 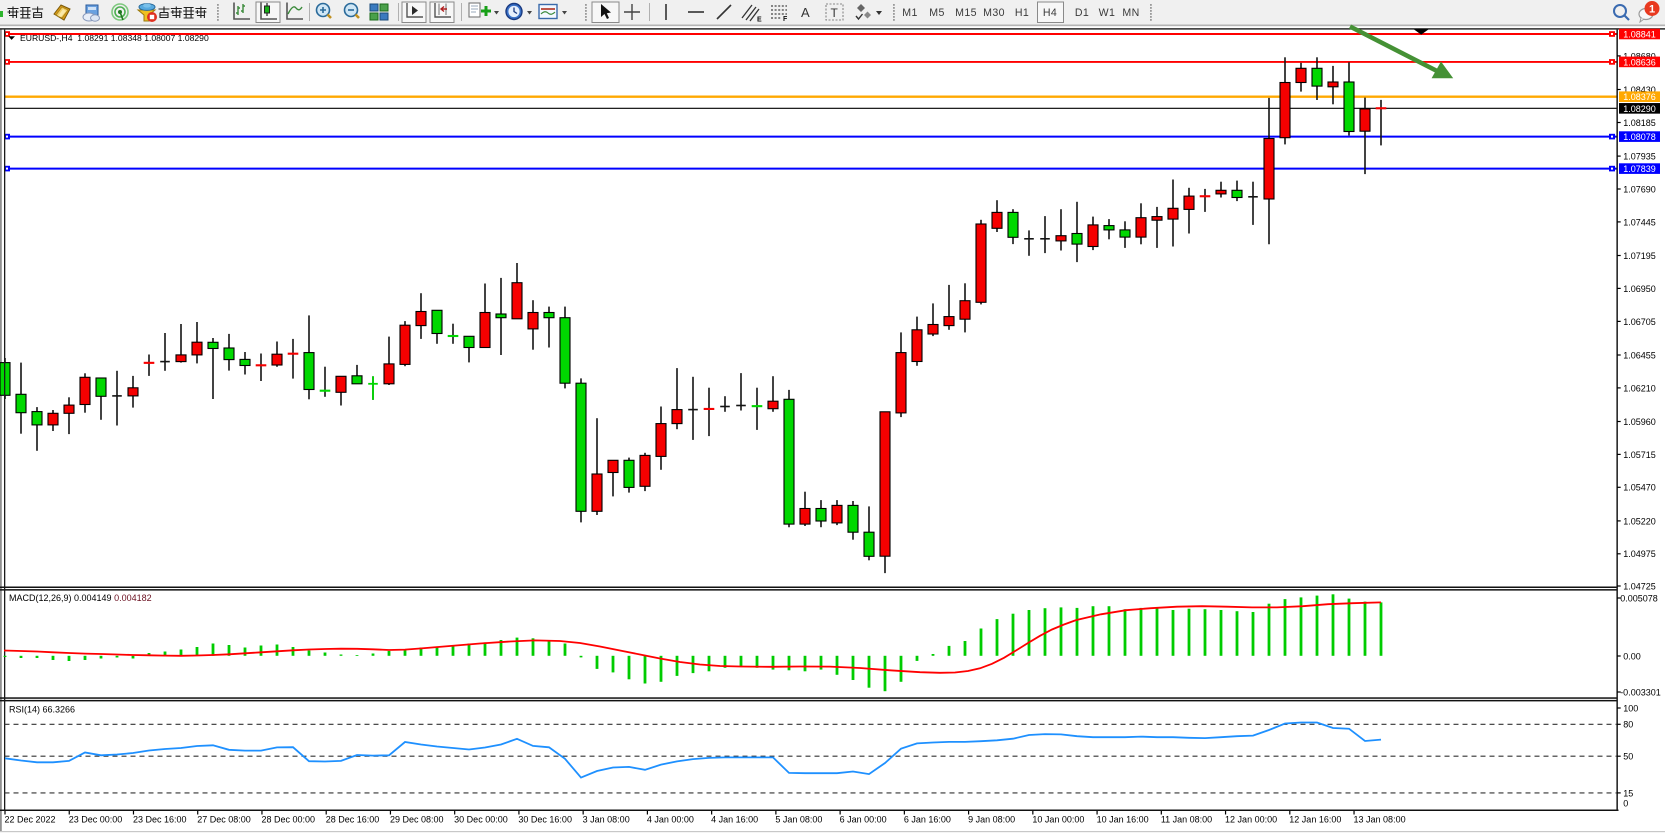 I want to click on svg-text: 1.06705, so click(x=1639, y=322).